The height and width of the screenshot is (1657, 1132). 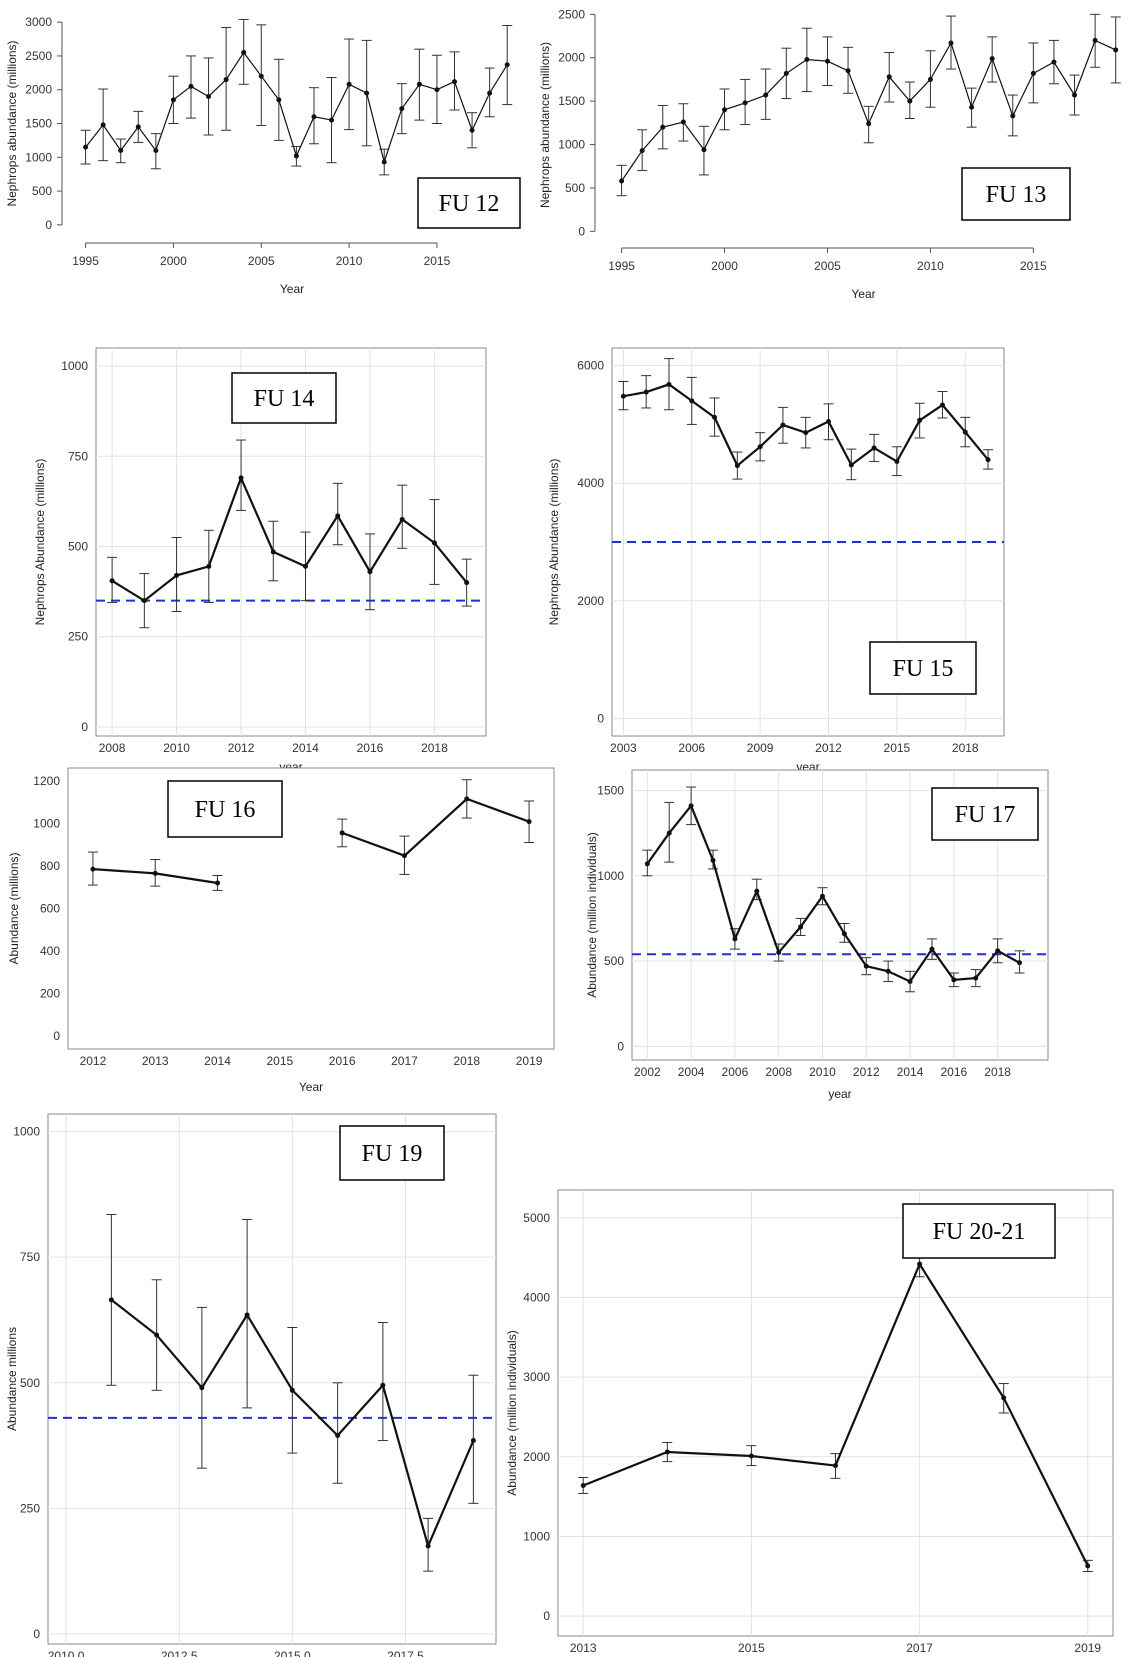 I want to click on x-tick-label: 2003, so click(x=623, y=748).